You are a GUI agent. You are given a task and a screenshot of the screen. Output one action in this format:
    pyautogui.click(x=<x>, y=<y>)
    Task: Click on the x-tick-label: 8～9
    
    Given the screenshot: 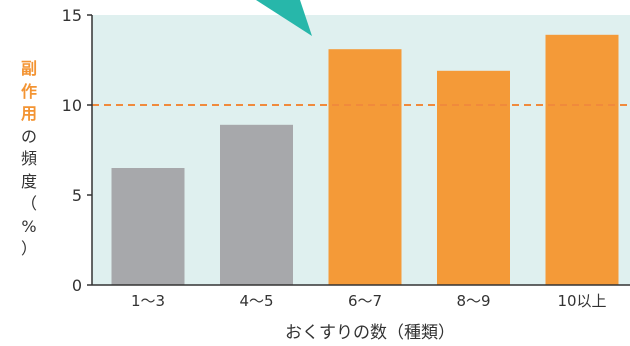 What is the action you would take?
    pyautogui.click(x=473, y=301)
    